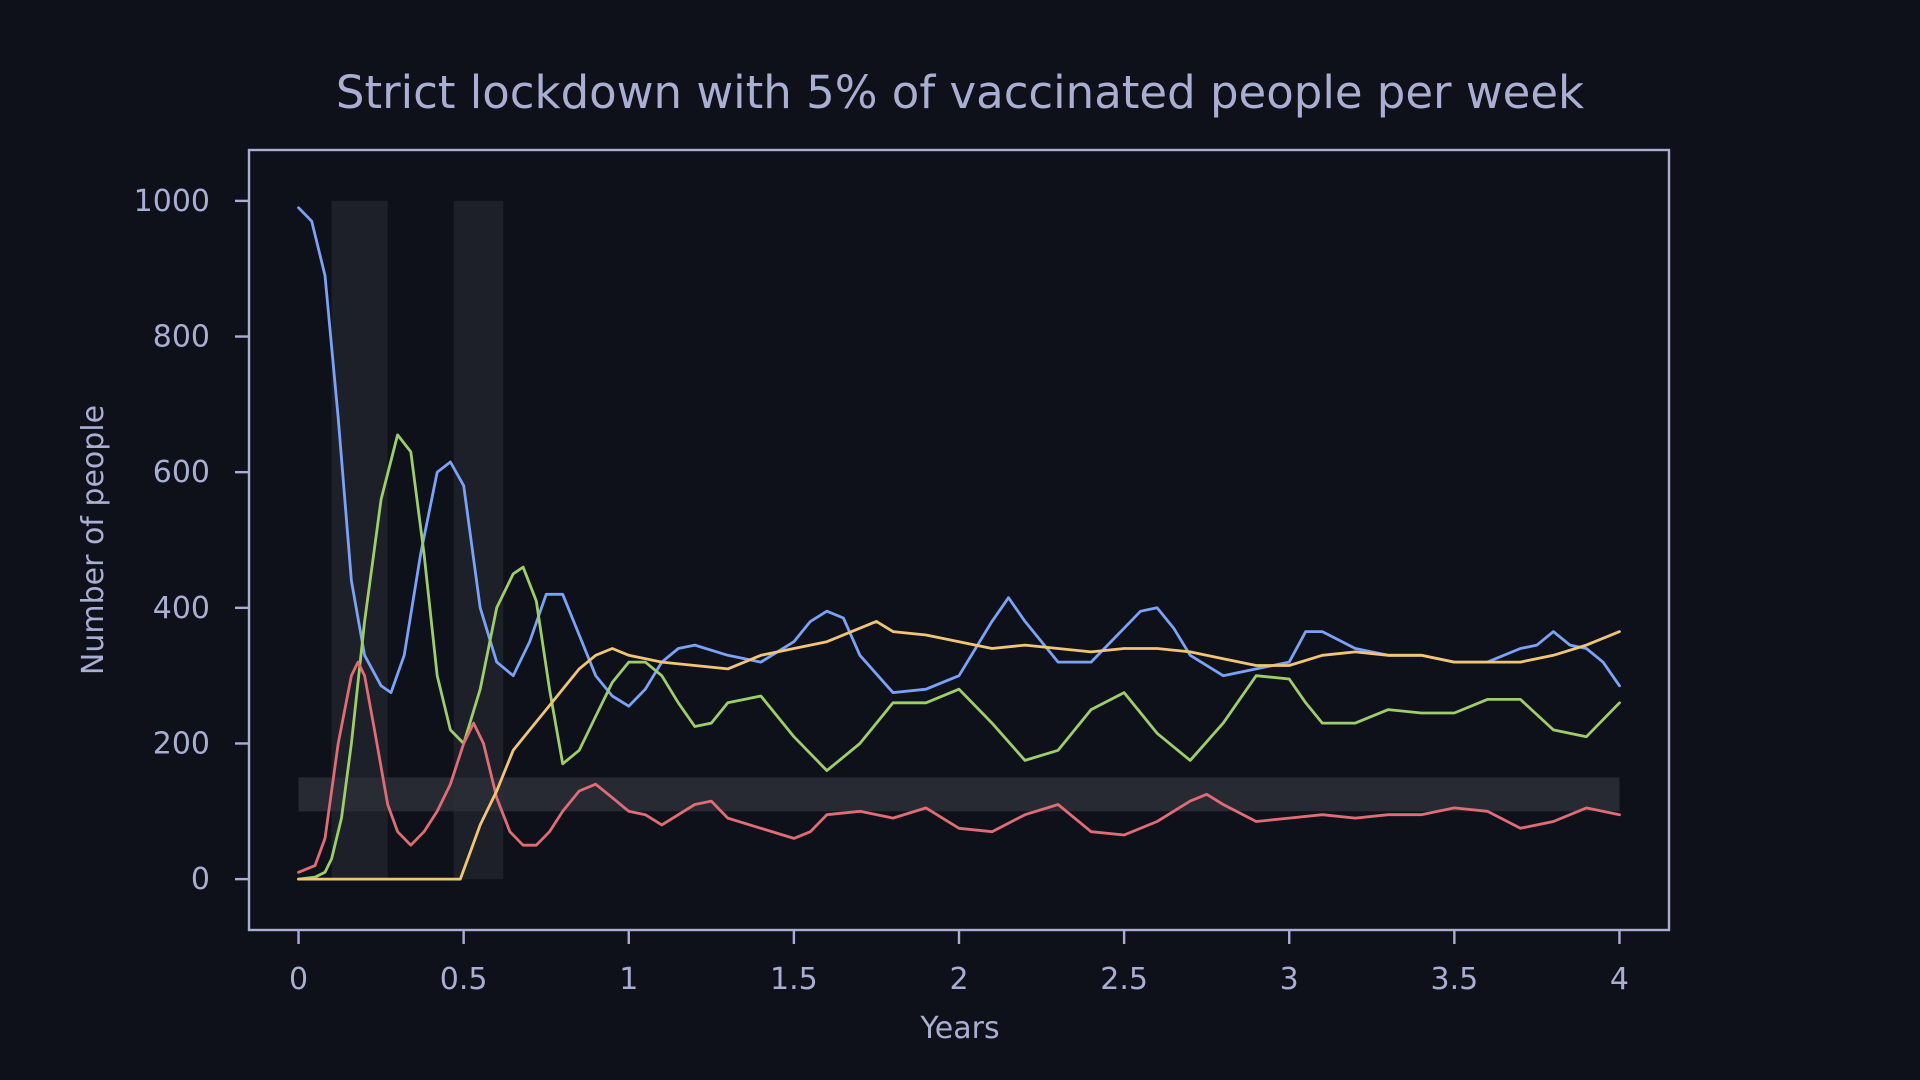 This screenshot has height=1080, width=1920. I want to click on x-tick-label: 2.5, so click(1124, 979).